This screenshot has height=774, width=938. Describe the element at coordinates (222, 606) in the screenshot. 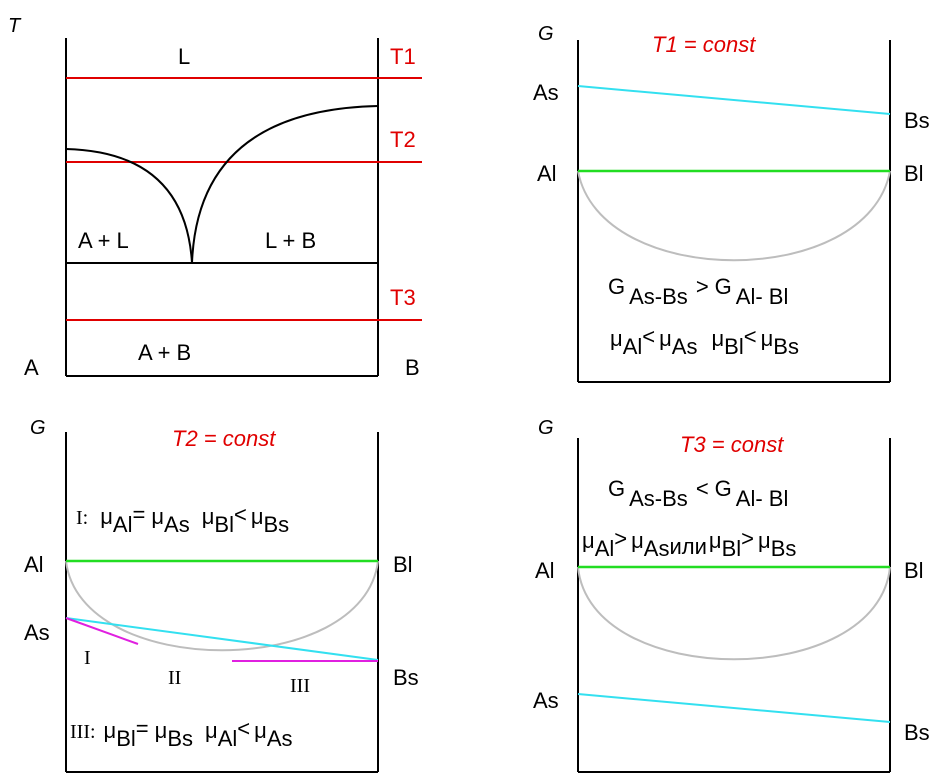

I see `liquid-gibbs-curve-t2` at that location.